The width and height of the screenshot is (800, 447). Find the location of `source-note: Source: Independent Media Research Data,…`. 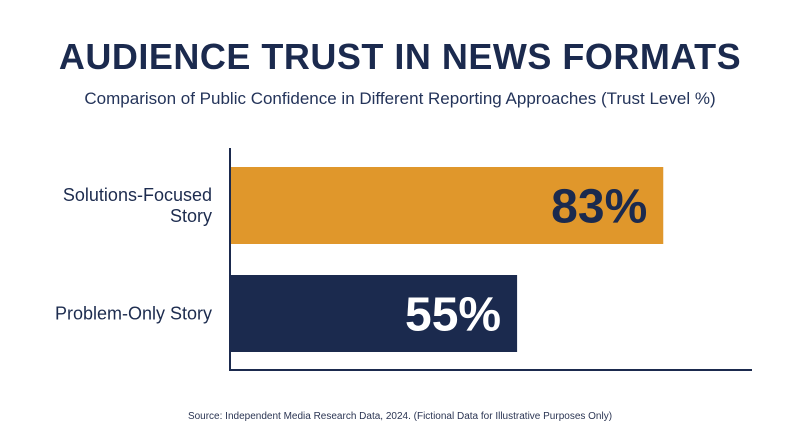

source-note: Source: Independent Media Research Data,… is located at coordinates (400, 416).